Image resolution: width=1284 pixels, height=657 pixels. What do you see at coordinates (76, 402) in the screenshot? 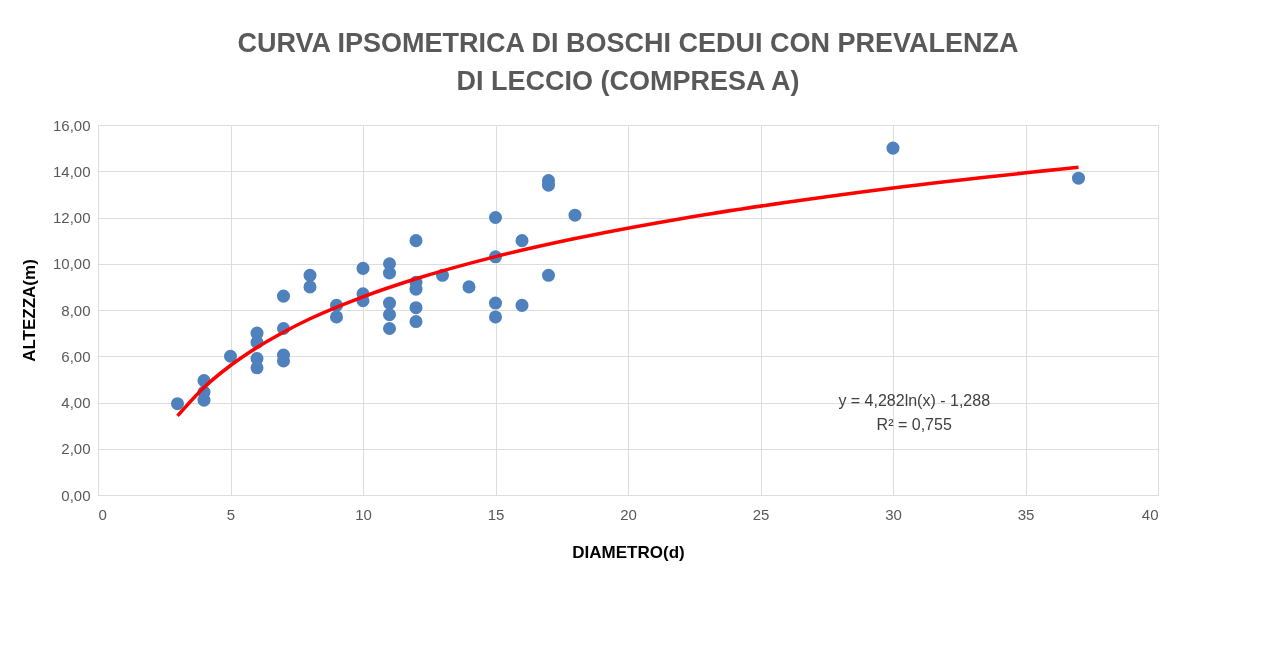
I see `y-tick-label: 4,00` at bounding box center [76, 402].